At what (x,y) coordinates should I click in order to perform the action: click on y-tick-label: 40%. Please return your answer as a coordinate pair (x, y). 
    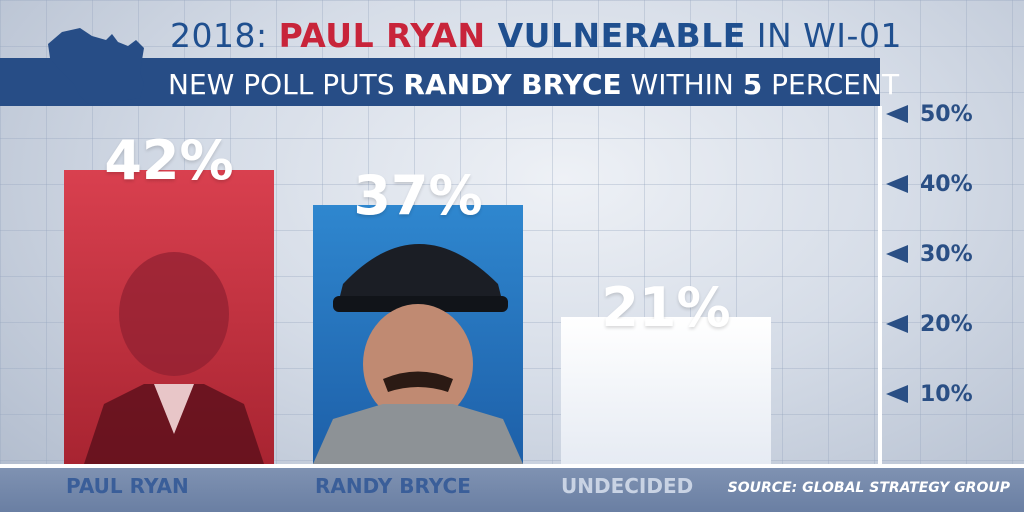
    Looking at the image, I should click on (951, 184).